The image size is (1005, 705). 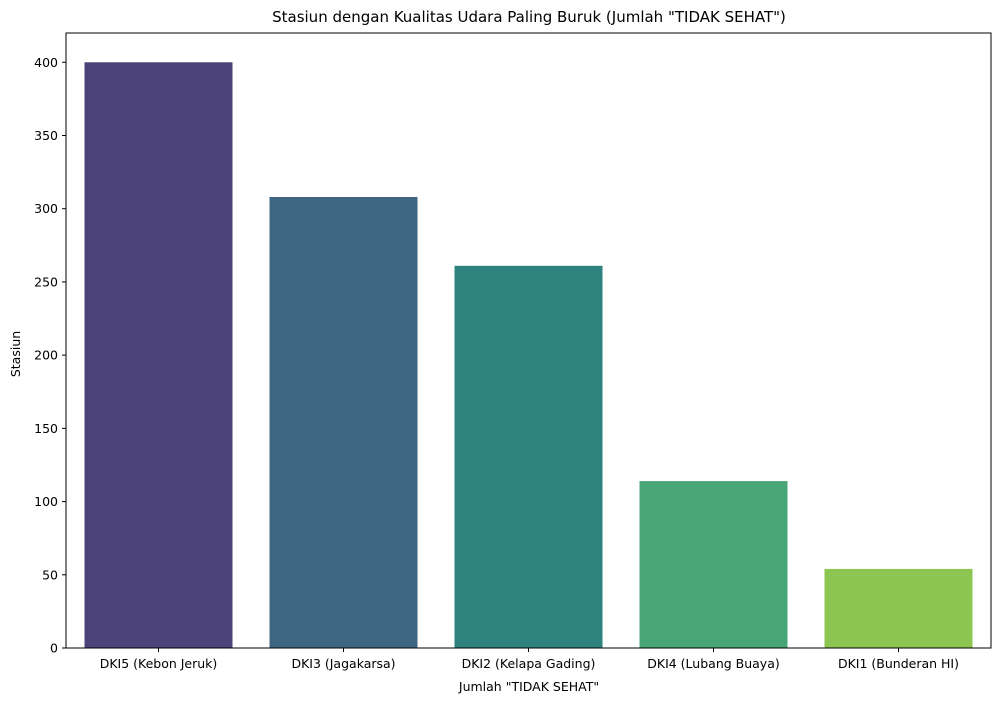 What do you see at coordinates (46, 501) in the screenshot?
I see `y-tick-label: 100` at bounding box center [46, 501].